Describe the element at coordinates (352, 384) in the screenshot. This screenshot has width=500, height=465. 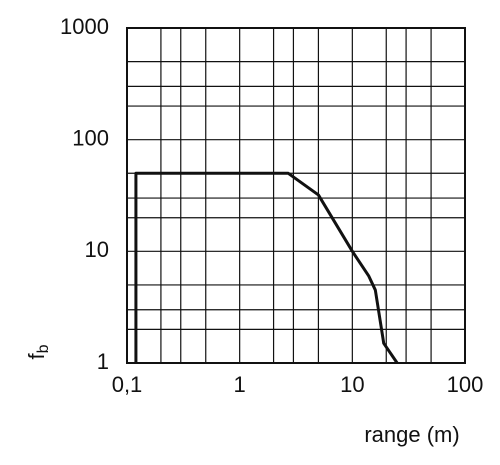
I see `x-tick-label: 10` at that location.